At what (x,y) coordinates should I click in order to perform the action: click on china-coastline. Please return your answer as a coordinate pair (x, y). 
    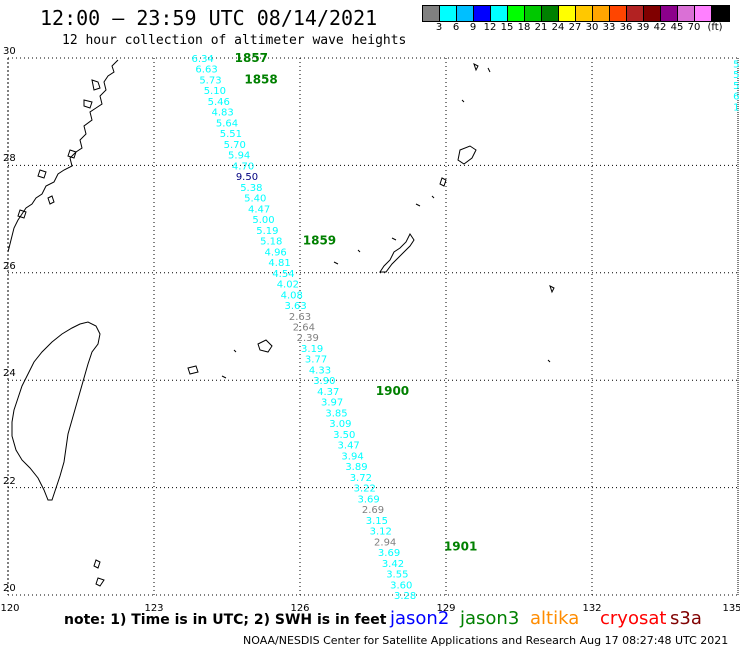
    Looking at the image, I should click on (63, 156).